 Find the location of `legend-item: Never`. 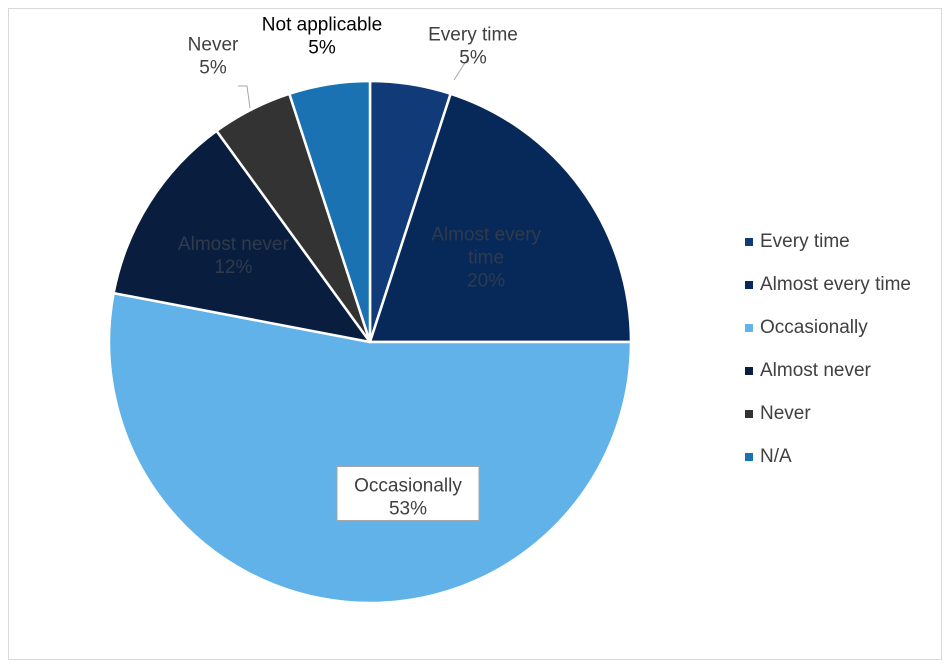

legend-item: Never is located at coordinates (828, 413).